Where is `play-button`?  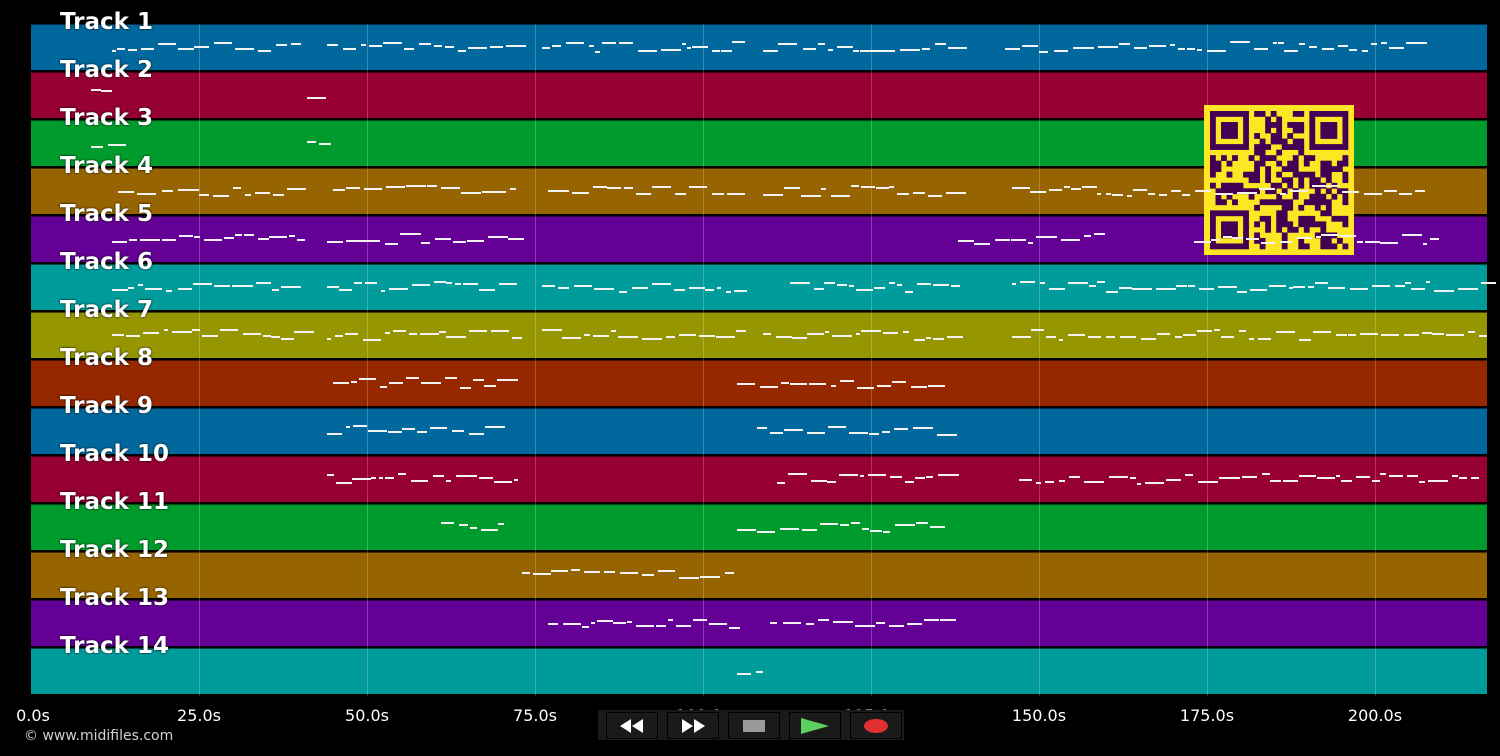
play-button is located at coordinates (815, 725).